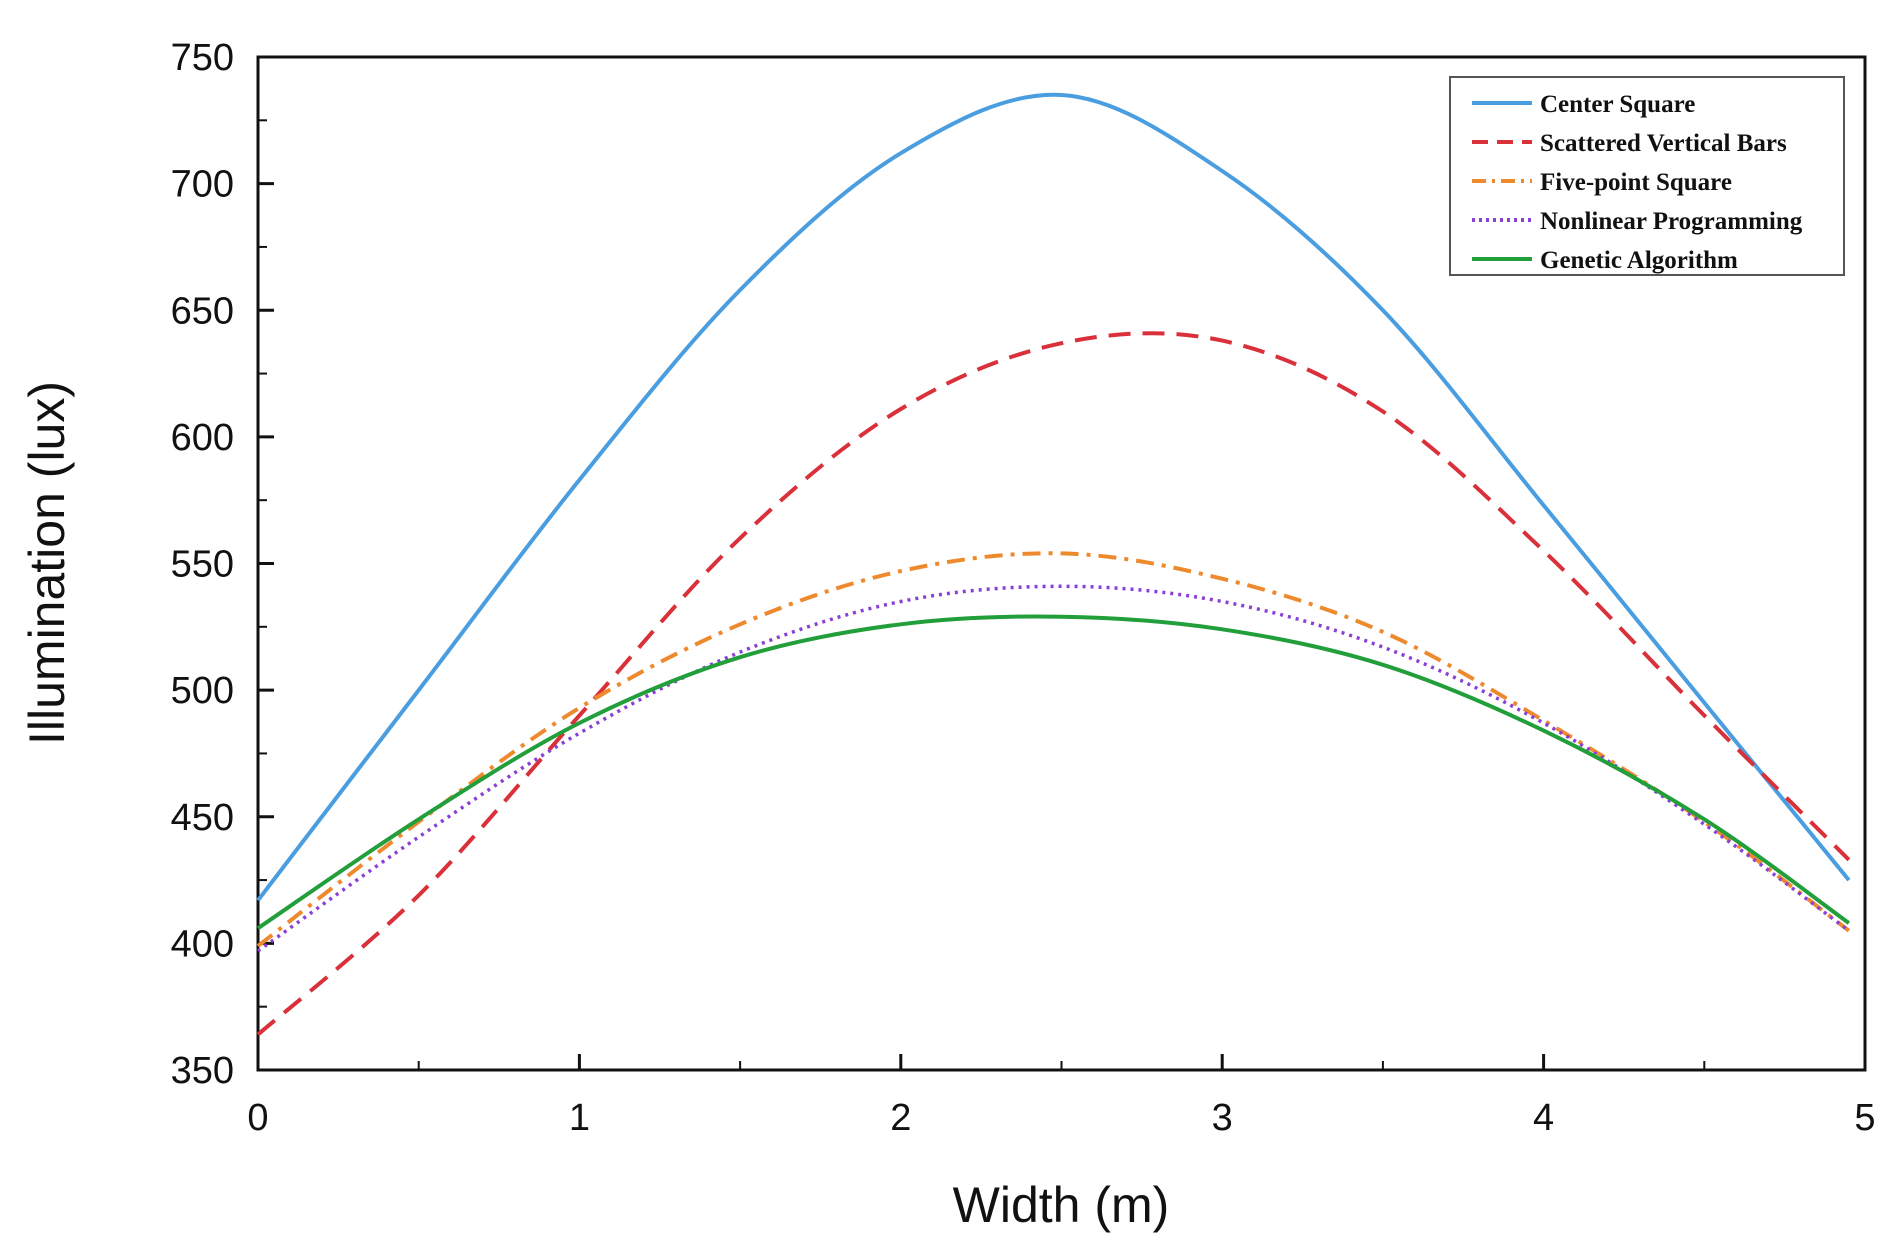  I want to click on legend-label-nonlinear-programming: Nonlinear Programming, so click(1671, 221).